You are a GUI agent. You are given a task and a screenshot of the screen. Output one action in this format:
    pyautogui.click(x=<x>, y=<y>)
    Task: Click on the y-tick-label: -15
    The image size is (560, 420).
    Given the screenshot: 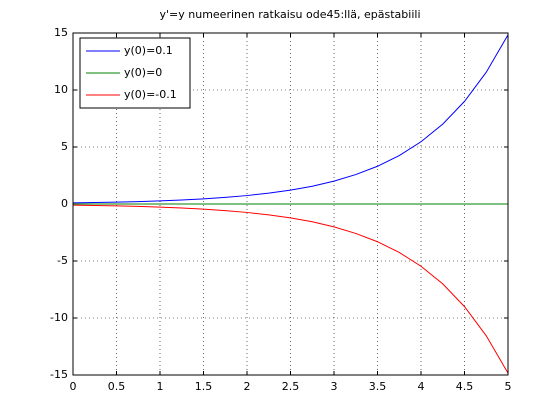 What is the action you would take?
    pyautogui.click(x=59, y=374)
    